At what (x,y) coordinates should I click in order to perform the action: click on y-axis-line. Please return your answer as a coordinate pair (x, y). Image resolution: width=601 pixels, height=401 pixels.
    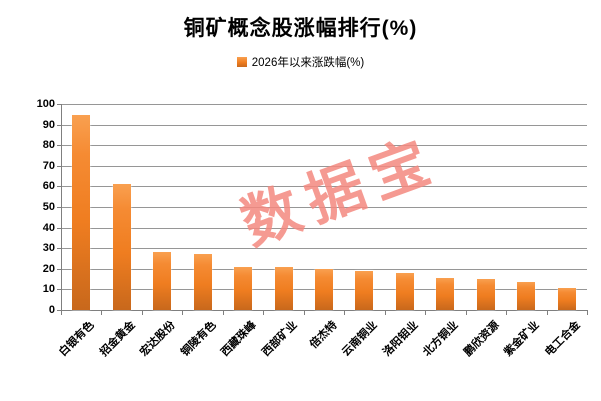
    Looking at the image, I should click on (61, 209).